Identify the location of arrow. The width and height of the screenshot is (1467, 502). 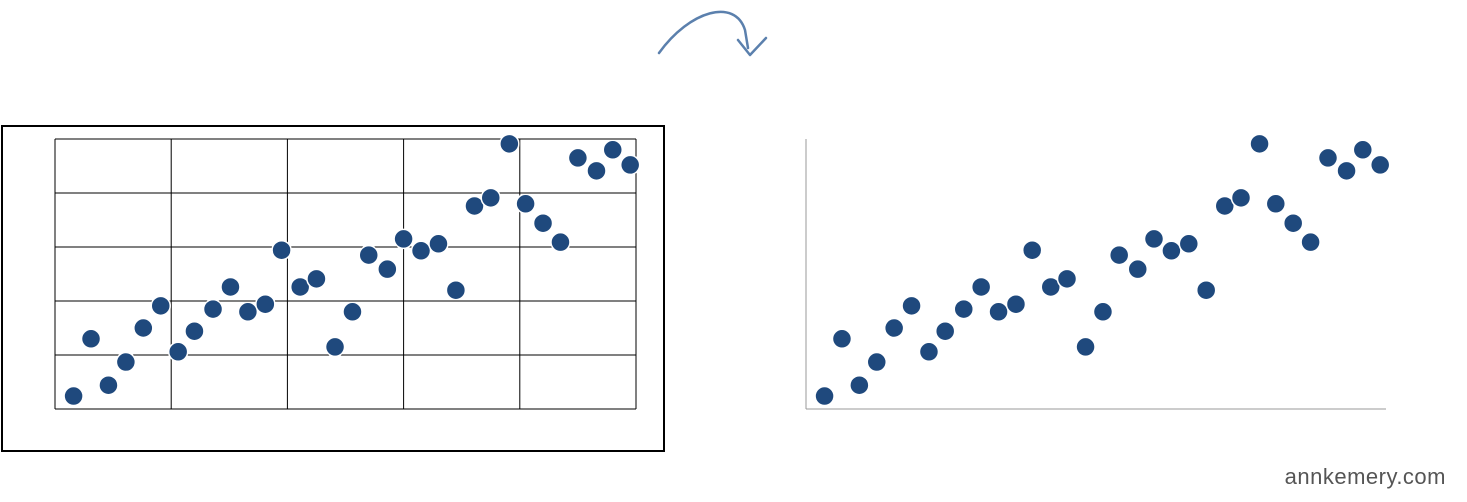
(703, 32).